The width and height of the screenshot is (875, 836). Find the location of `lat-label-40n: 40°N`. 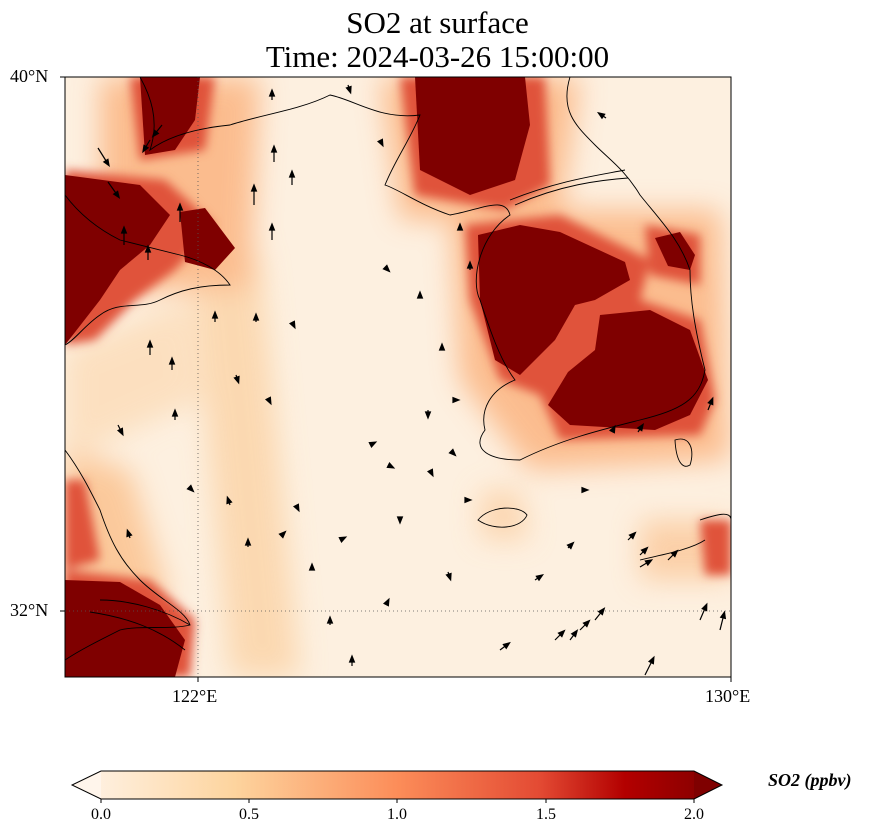

lat-label-40n: 40°N is located at coordinates (29, 76).